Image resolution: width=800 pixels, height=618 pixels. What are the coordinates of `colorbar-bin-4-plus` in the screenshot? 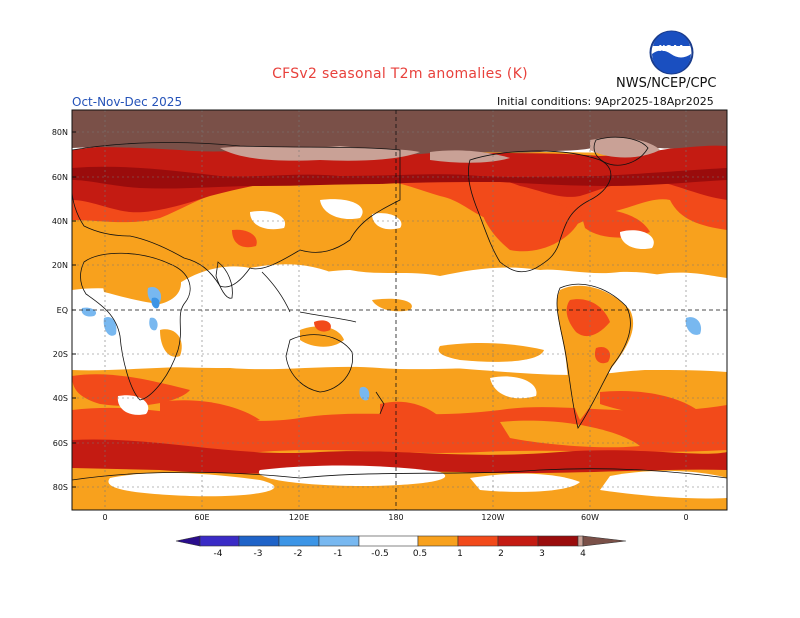 It's located at (580, 541).